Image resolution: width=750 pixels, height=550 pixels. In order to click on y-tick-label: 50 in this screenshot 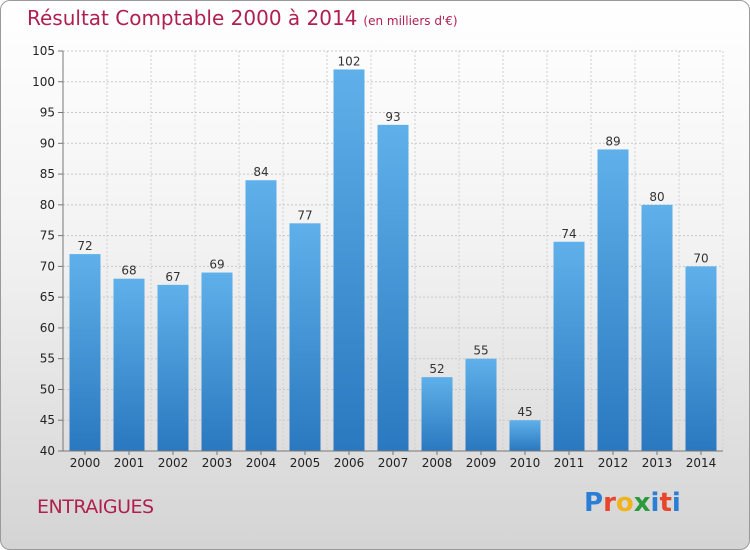, I will do `click(47, 389)`.